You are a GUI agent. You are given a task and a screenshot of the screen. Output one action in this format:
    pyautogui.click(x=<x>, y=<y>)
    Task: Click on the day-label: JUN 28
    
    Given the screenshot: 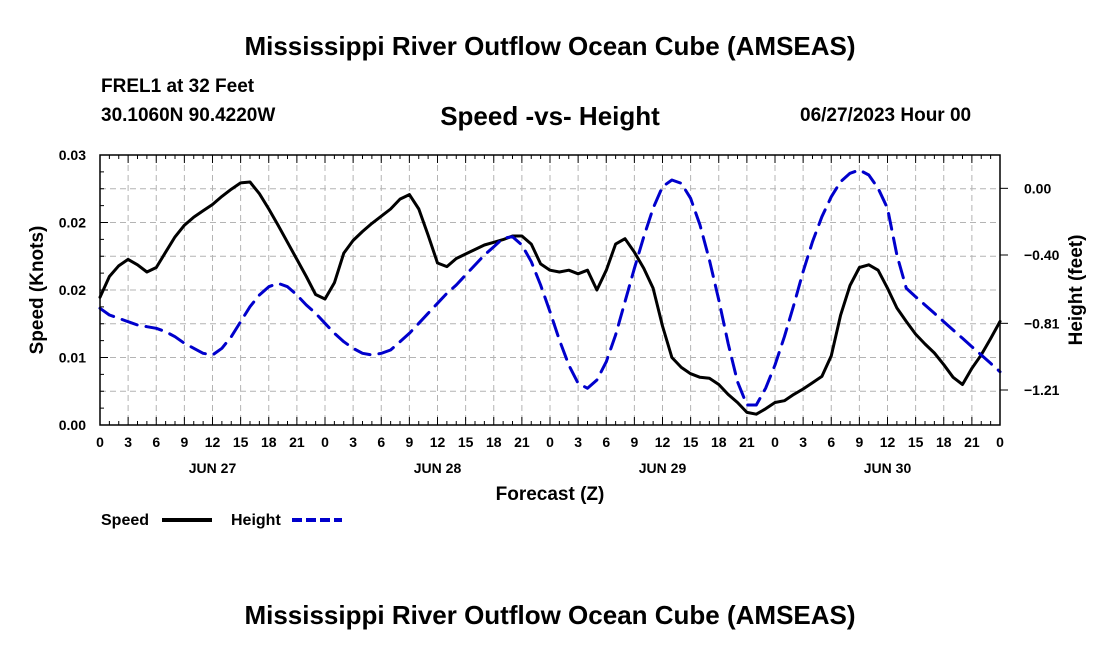 What is the action you would take?
    pyautogui.click(x=438, y=468)
    